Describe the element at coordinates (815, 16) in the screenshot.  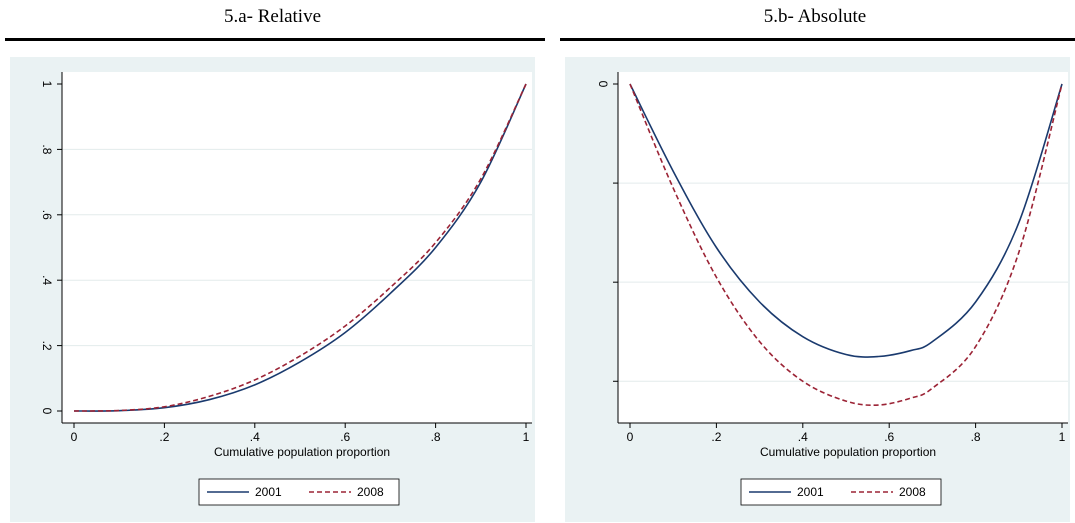
I see `chart-title: 5.b- Absolute` at that location.